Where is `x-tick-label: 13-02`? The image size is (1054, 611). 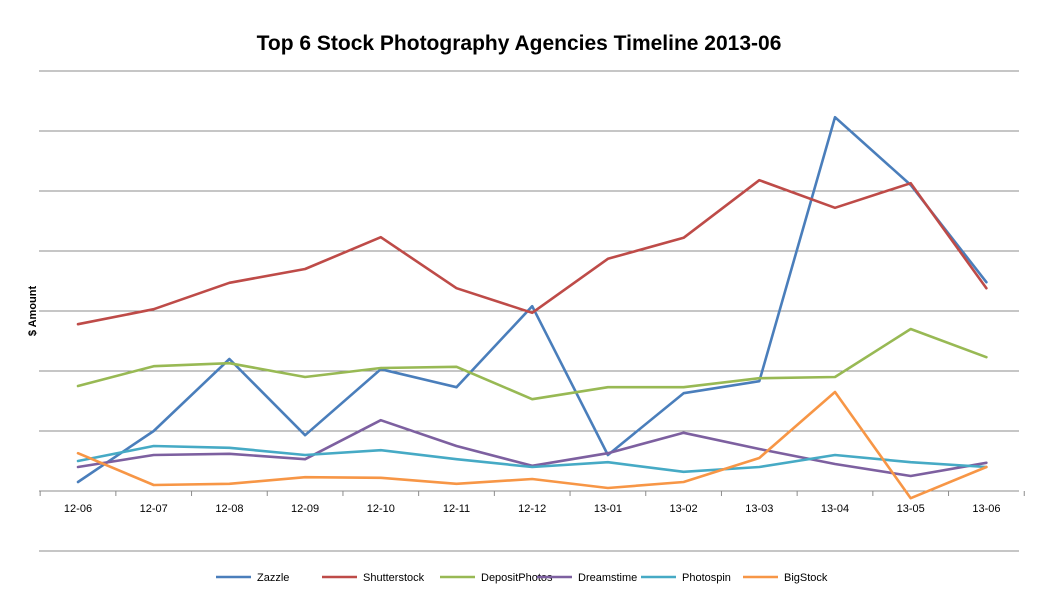 x-tick-label: 13-02 is located at coordinates (684, 509).